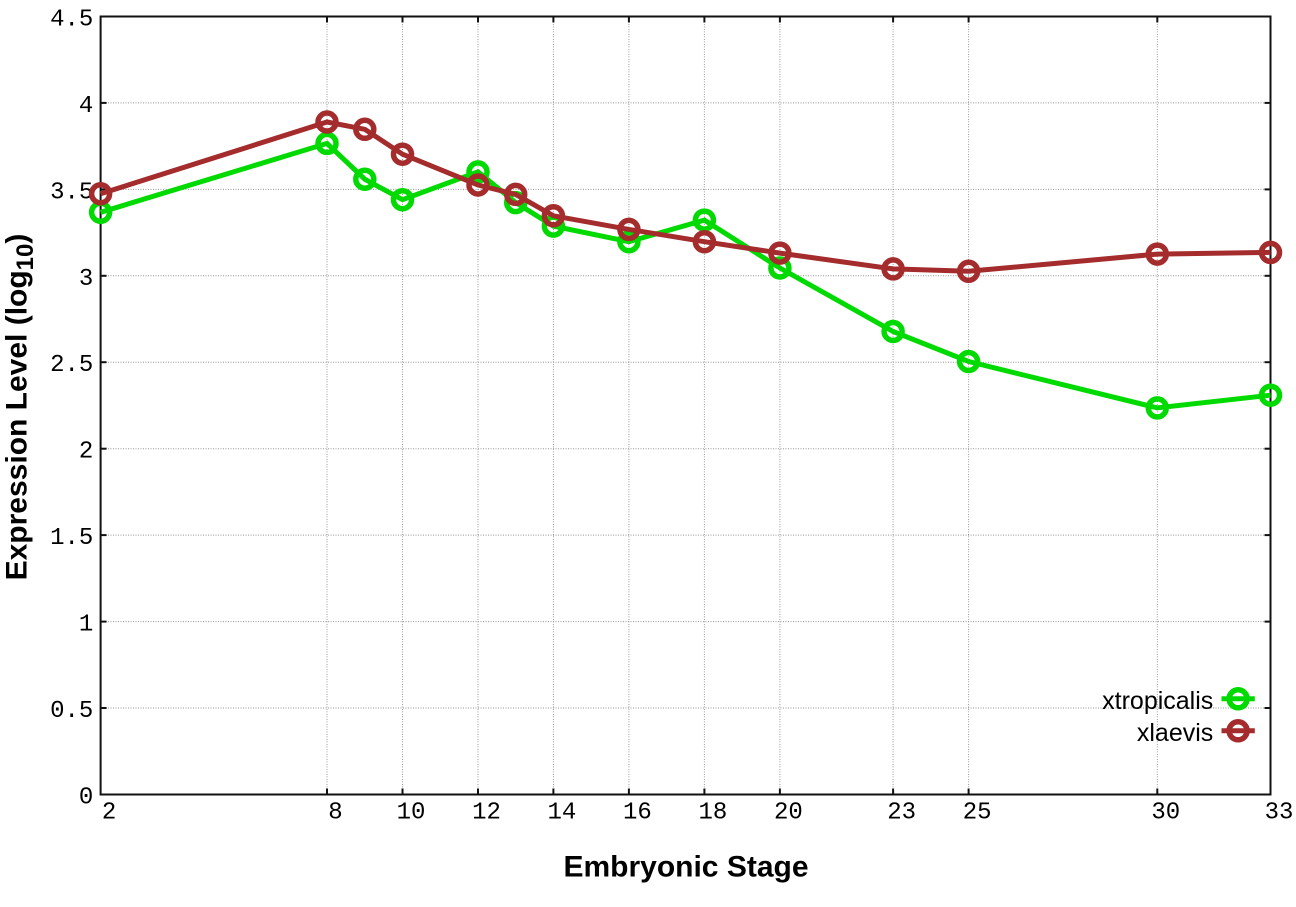 The height and width of the screenshot is (907, 1296). What do you see at coordinates (86, 106) in the screenshot?
I see `svg-text: 4` at bounding box center [86, 106].